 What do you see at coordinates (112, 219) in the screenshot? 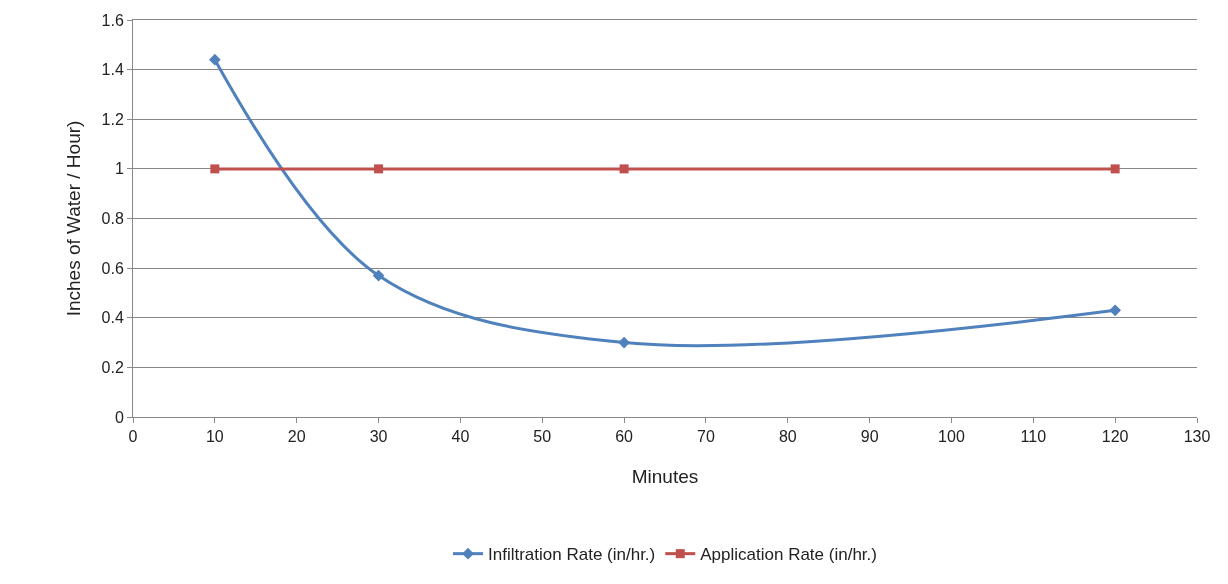
I see `y-tick-label: 0.8` at bounding box center [112, 219].